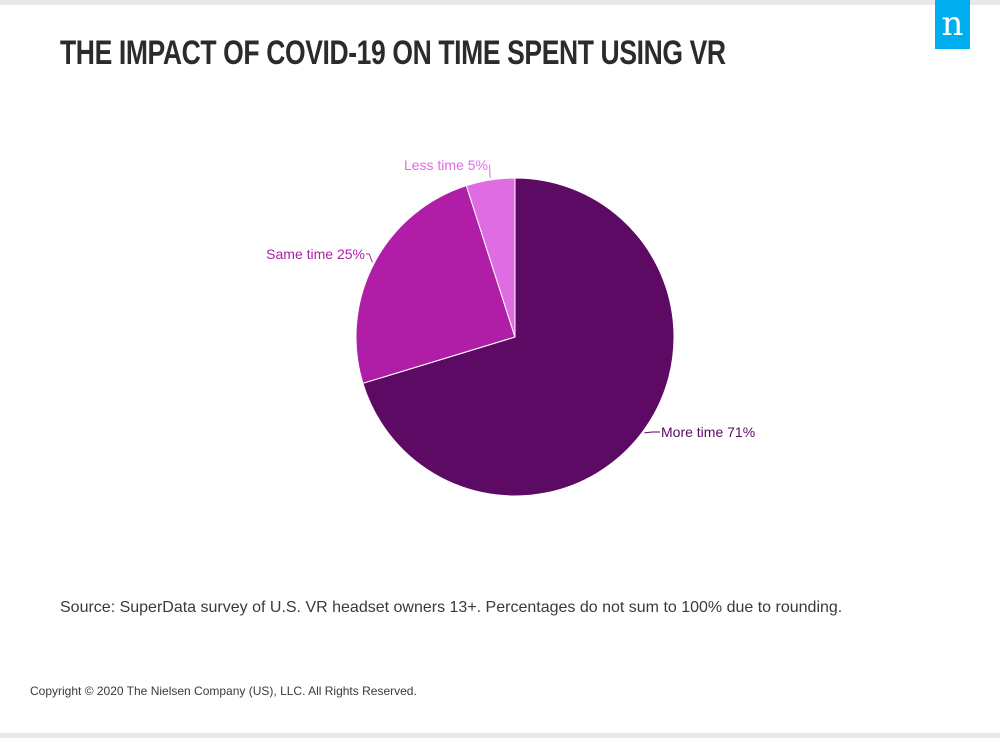 This screenshot has height=738, width=1000. I want to click on leader-line-same-time, so click(369, 258).